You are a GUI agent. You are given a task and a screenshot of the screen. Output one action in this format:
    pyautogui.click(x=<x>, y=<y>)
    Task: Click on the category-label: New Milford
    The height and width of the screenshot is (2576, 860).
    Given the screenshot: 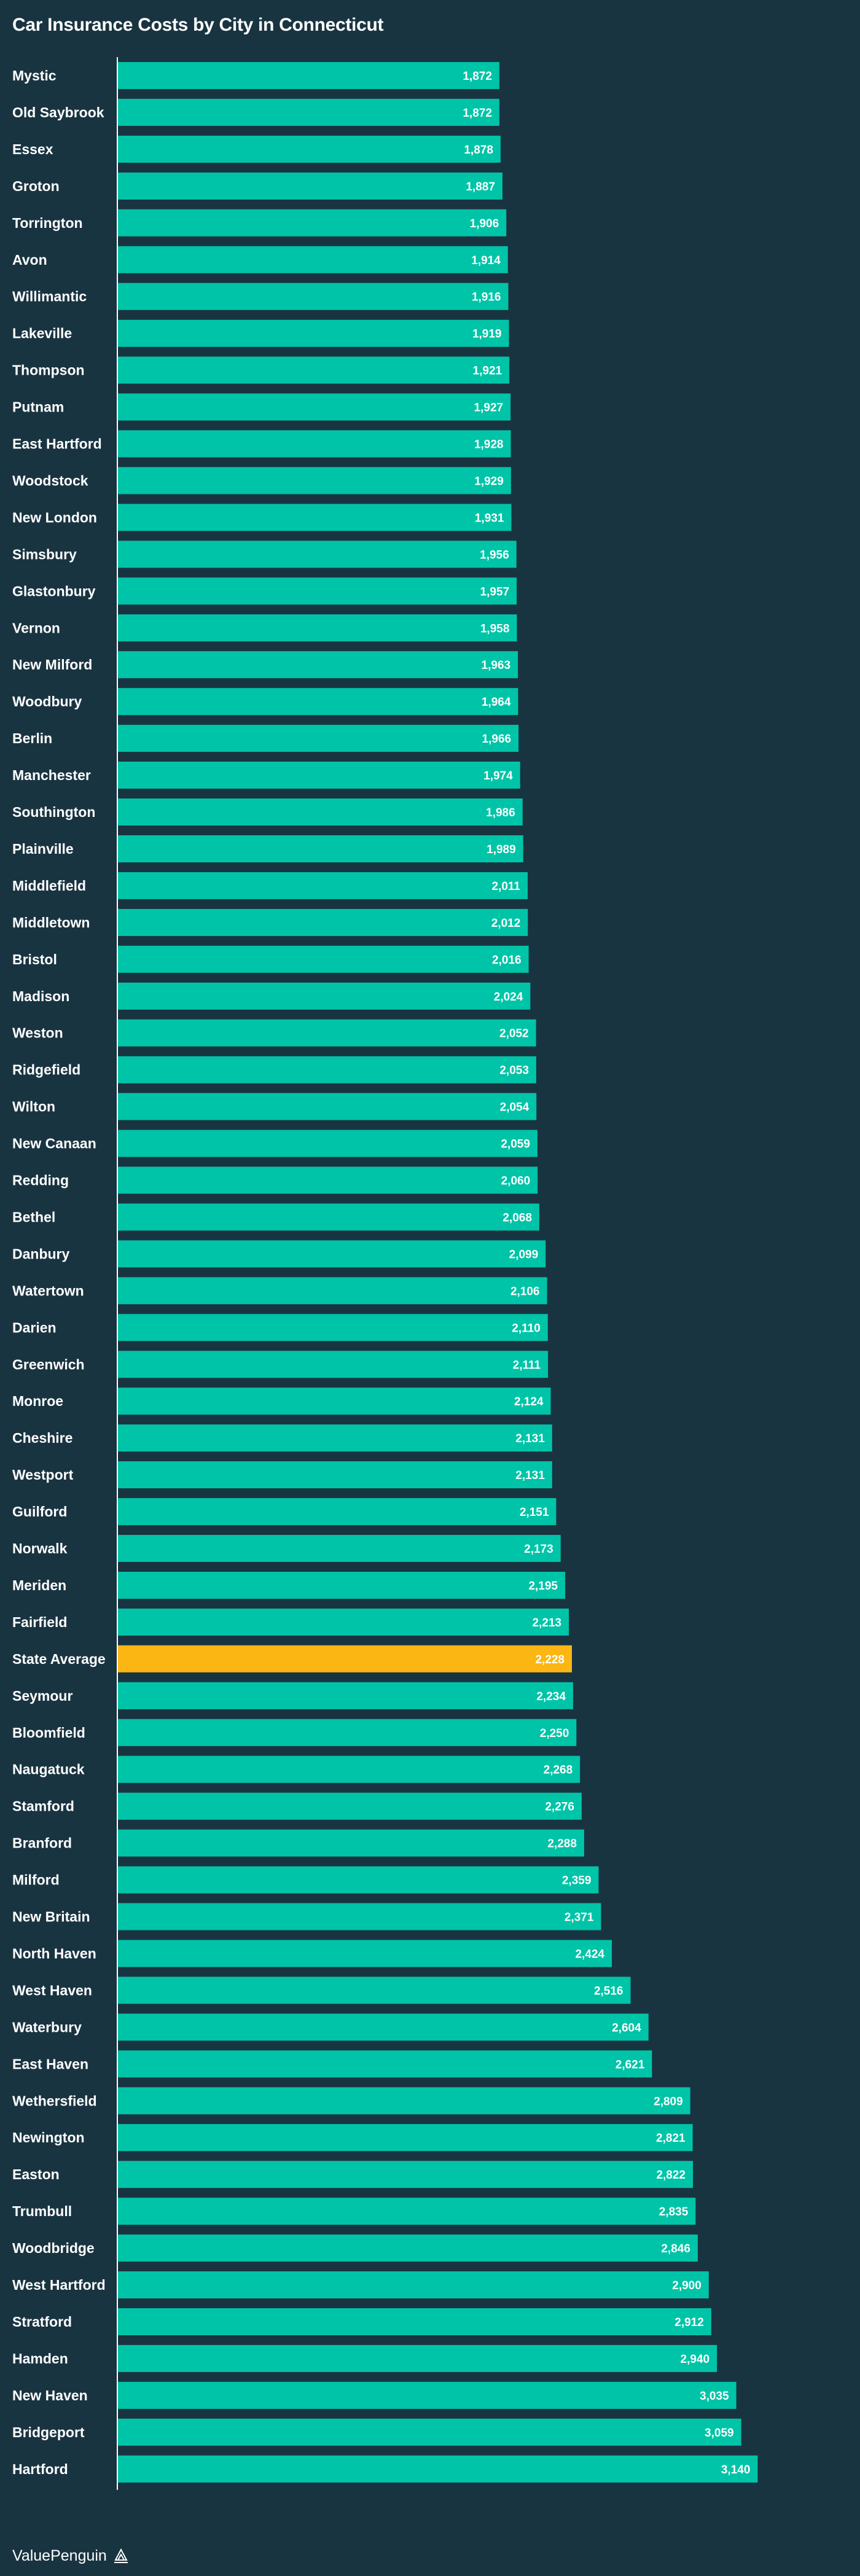 What is the action you would take?
    pyautogui.click(x=52, y=665)
    